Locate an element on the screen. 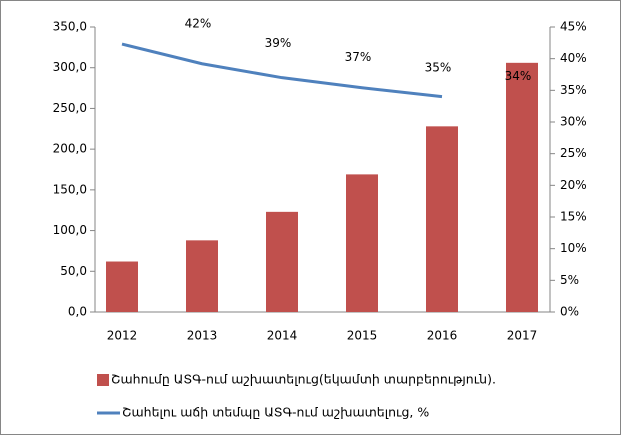 The width and height of the screenshot is (621, 439). y-tick-label: 150,0 is located at coordinates (70, 189).